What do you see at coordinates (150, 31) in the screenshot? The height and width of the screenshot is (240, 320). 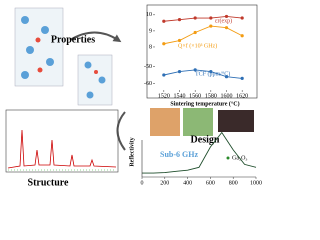 I see `y-tick-label: 9` at bounding box center [150, 31].